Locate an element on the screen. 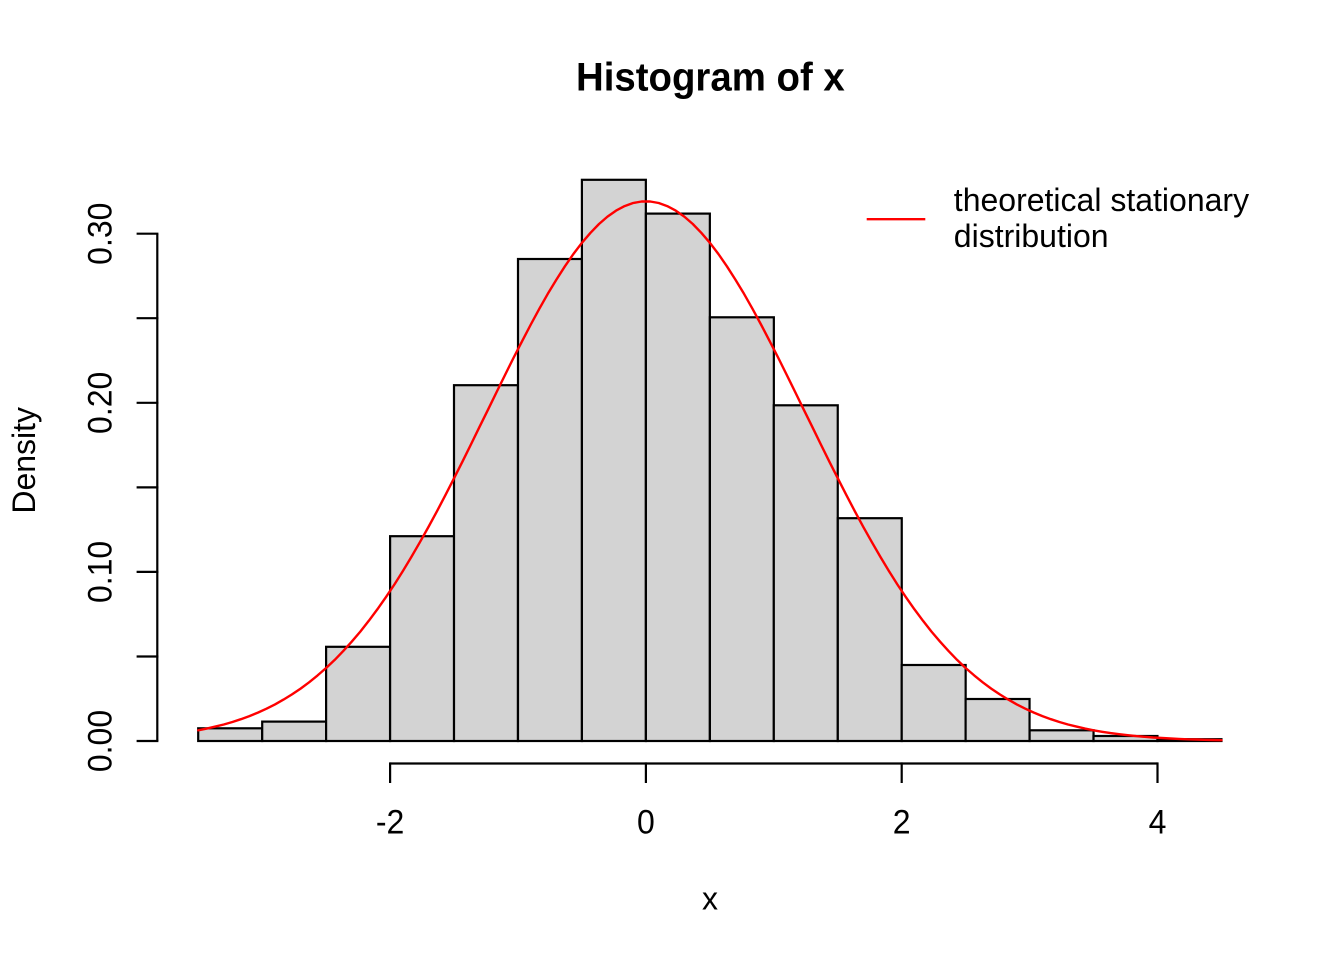  svg-text: 0 is located at coordinates (646, 823).